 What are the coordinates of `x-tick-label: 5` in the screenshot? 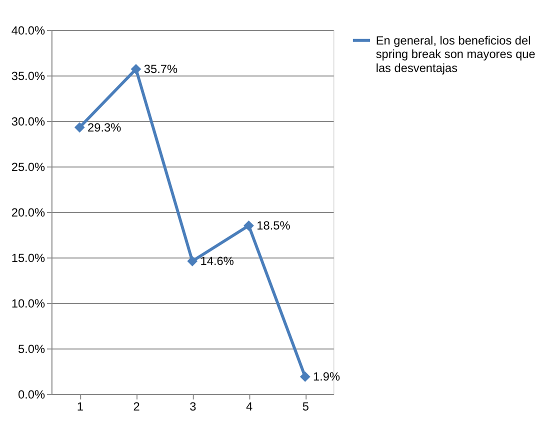 It's located at (306, 406).